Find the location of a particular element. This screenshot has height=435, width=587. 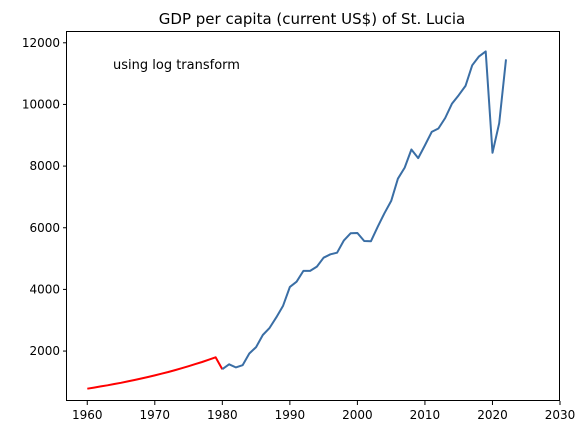

x-tick-label-1980: 1980 is located at coordinates (222, 415).